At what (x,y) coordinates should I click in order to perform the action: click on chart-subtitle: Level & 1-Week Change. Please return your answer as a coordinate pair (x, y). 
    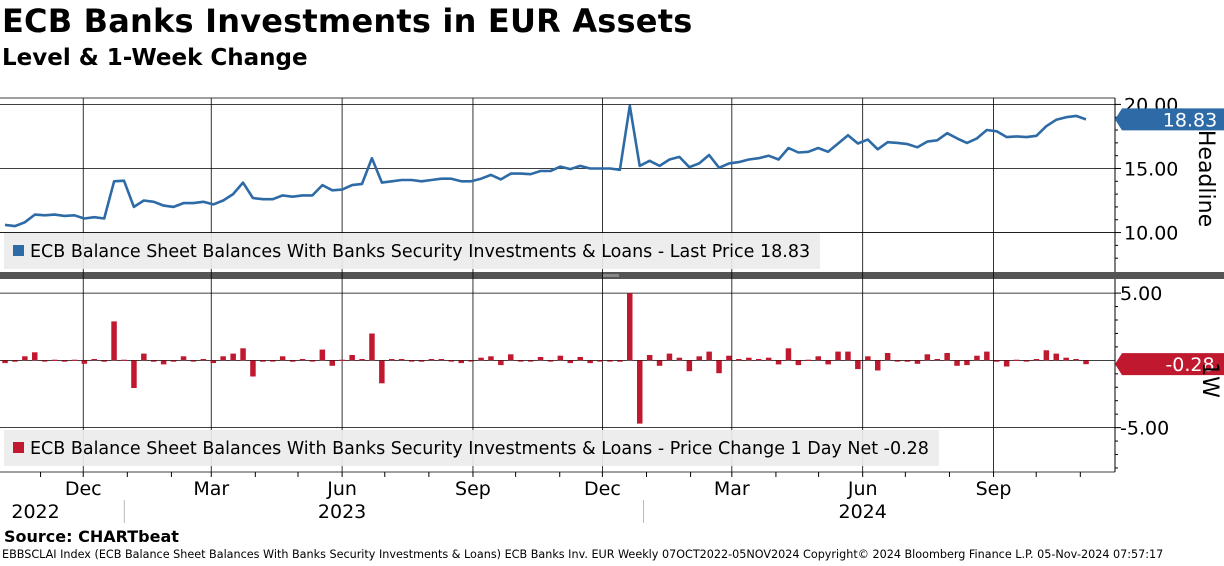
    Looking at the image, I should click on (155, 58).